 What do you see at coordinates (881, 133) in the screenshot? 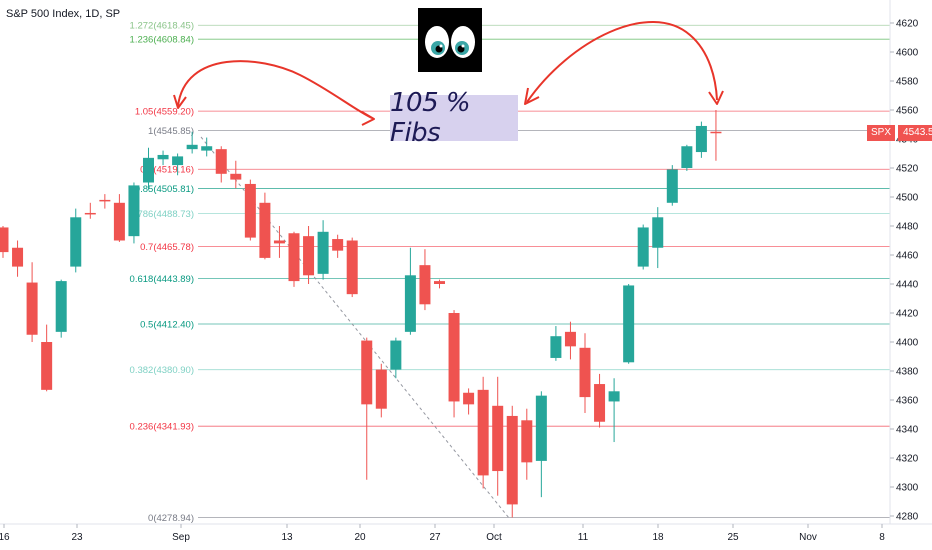
I see `symbol-label: SPX` at bounding box center [881, 133].